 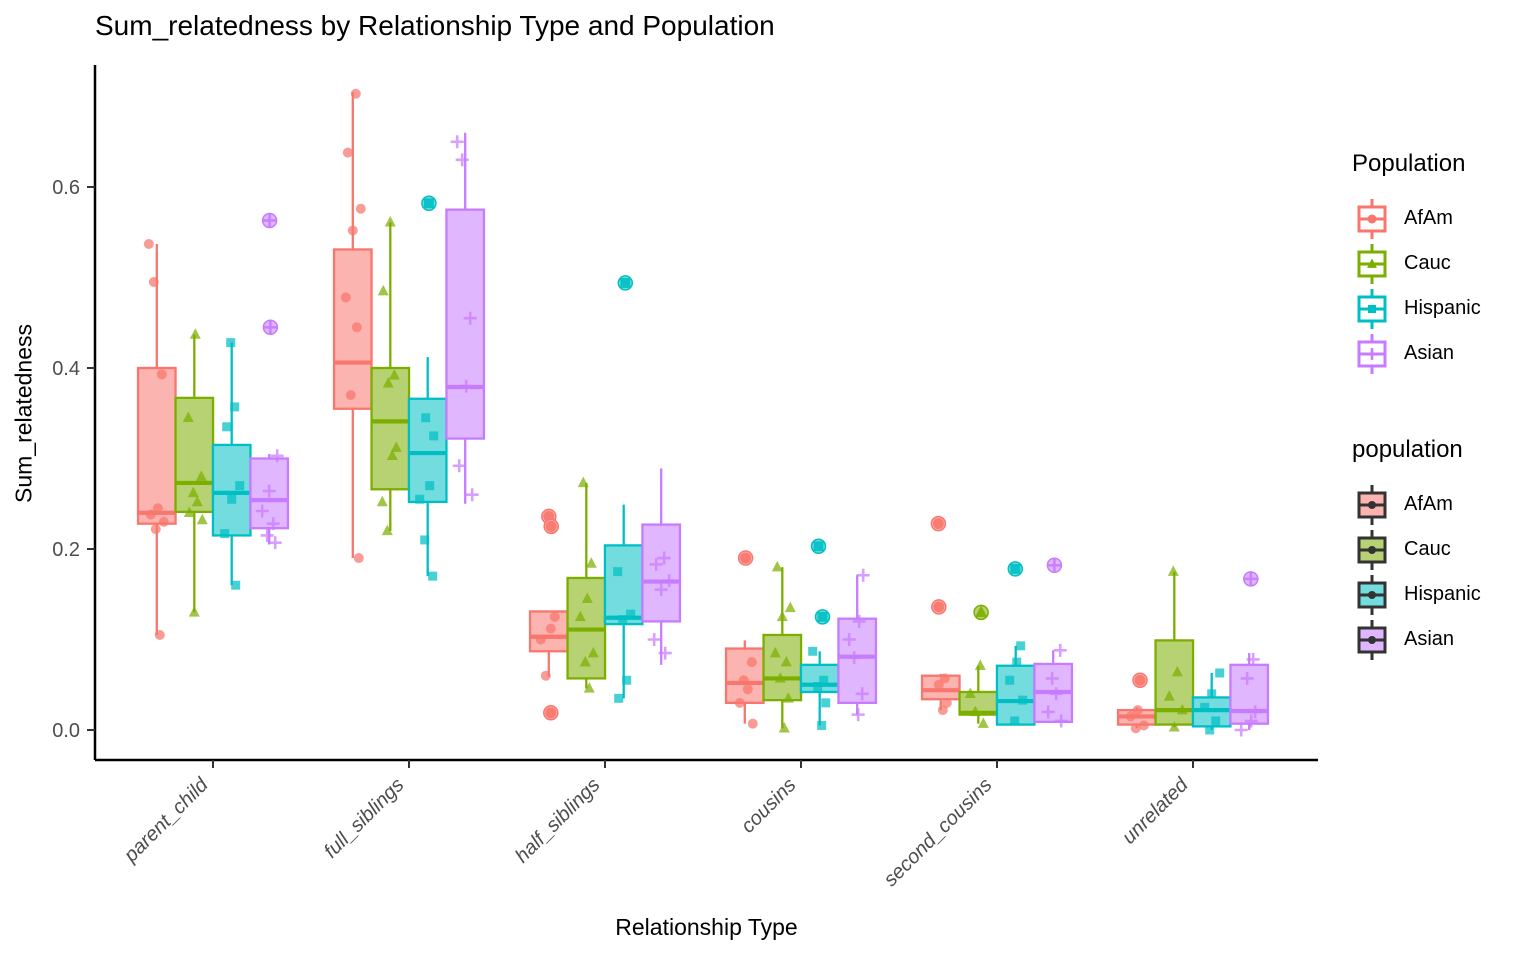 I want to click on jitter-points-parent_child-AfAm, so click(x=156, y=439).